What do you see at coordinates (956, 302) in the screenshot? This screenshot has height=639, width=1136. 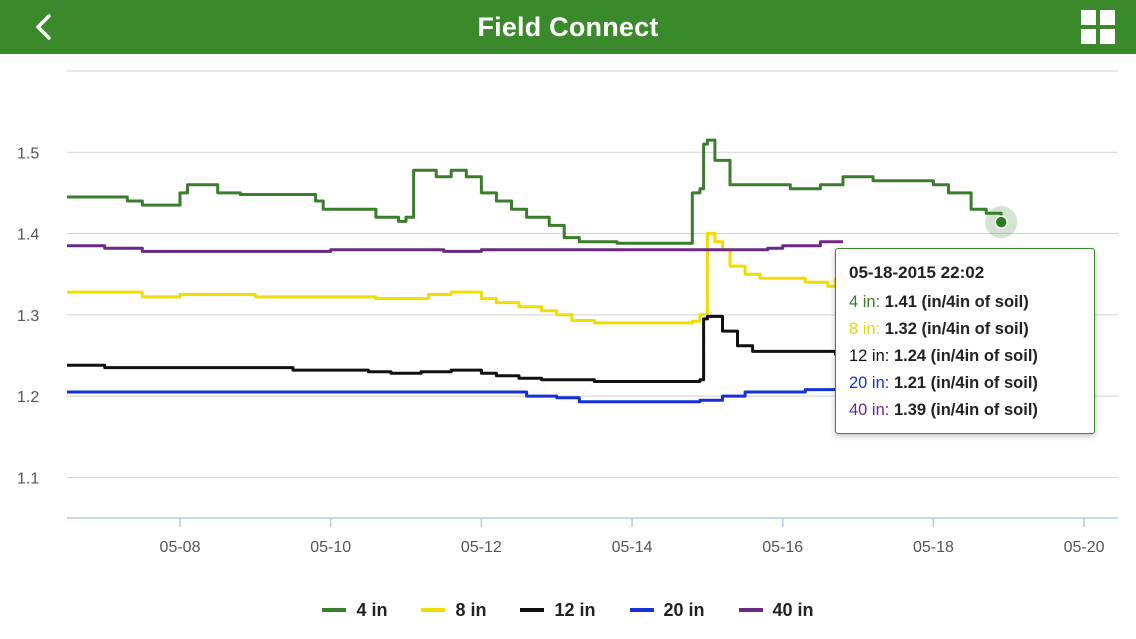 I see `tooltip-series-value: 1.41 (in/4in of soil)` at bounding box center [956, 302].